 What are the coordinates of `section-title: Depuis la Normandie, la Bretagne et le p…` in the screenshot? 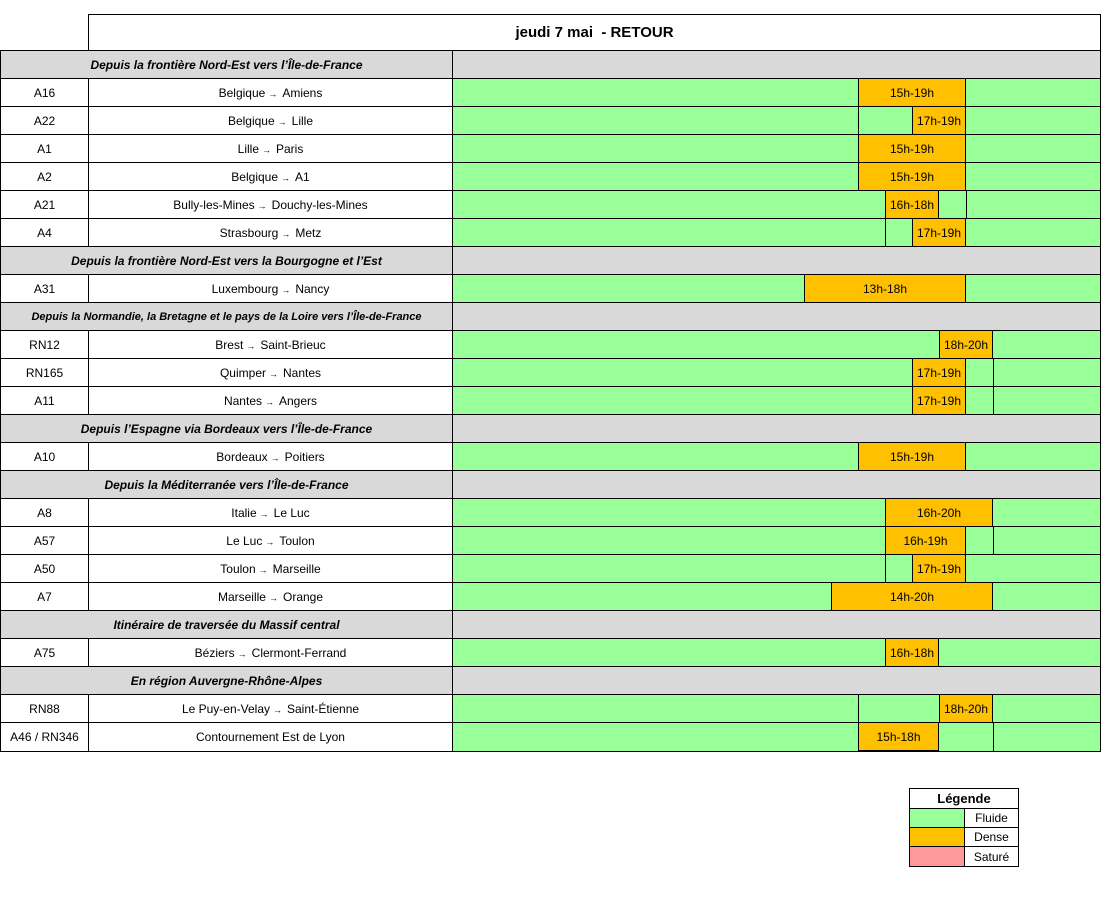 It's located at (227, 316).